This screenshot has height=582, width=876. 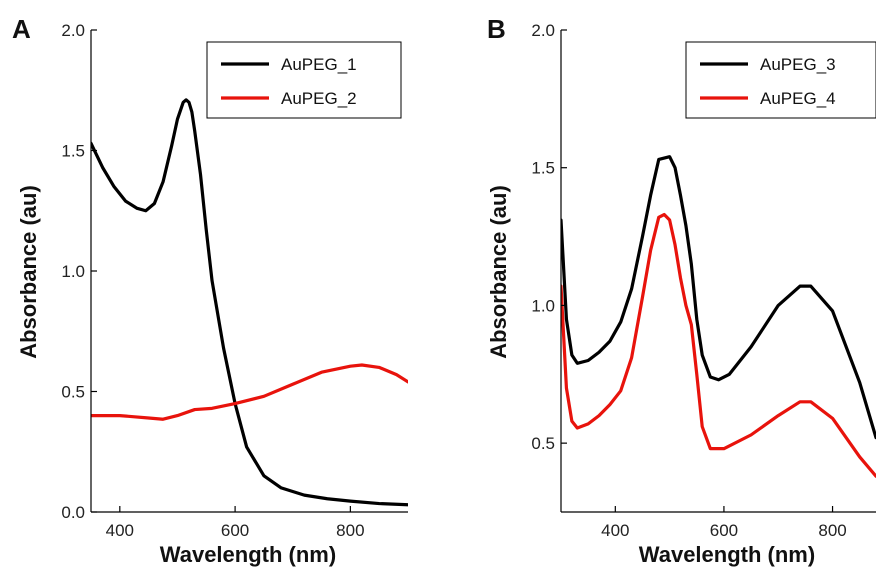 I want to click on legend: AuPEG_1 AuPEG_2, so click(x=304, y=80).